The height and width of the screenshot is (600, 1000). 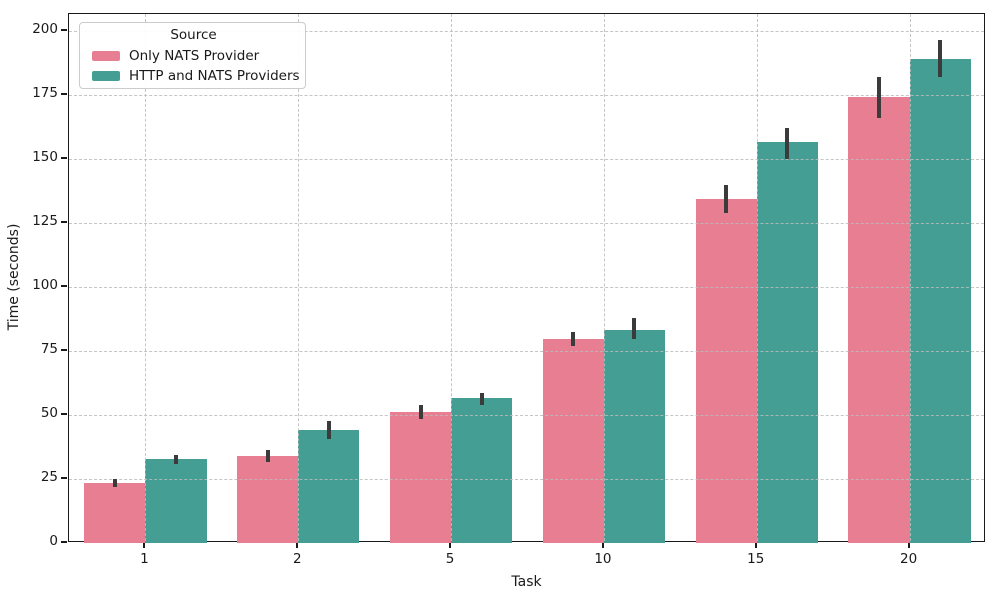 What do you see at coordinates (49, 348) in the screenshot?
I see `y-tick-label: 75` at bounding box center [49, 348].